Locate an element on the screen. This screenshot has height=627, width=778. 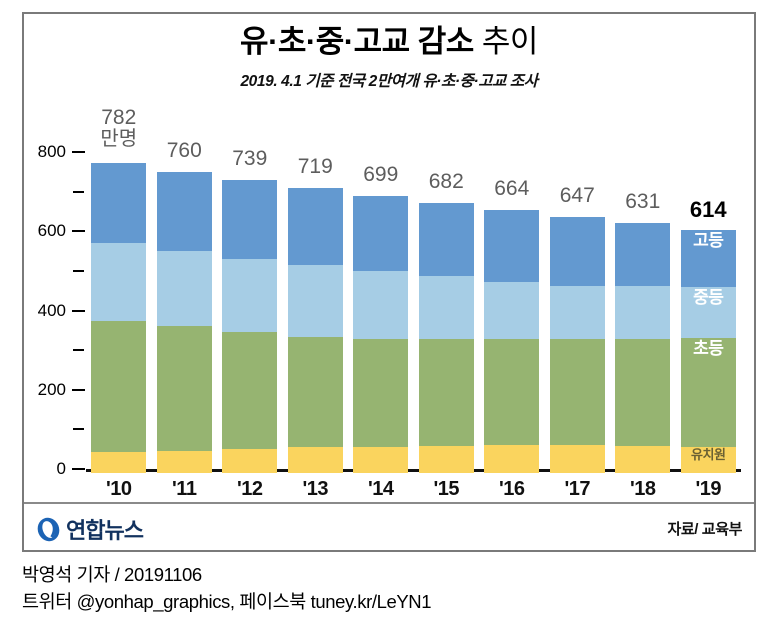
y-axis-tick-label: 600 is located at coordinates (51, 231).